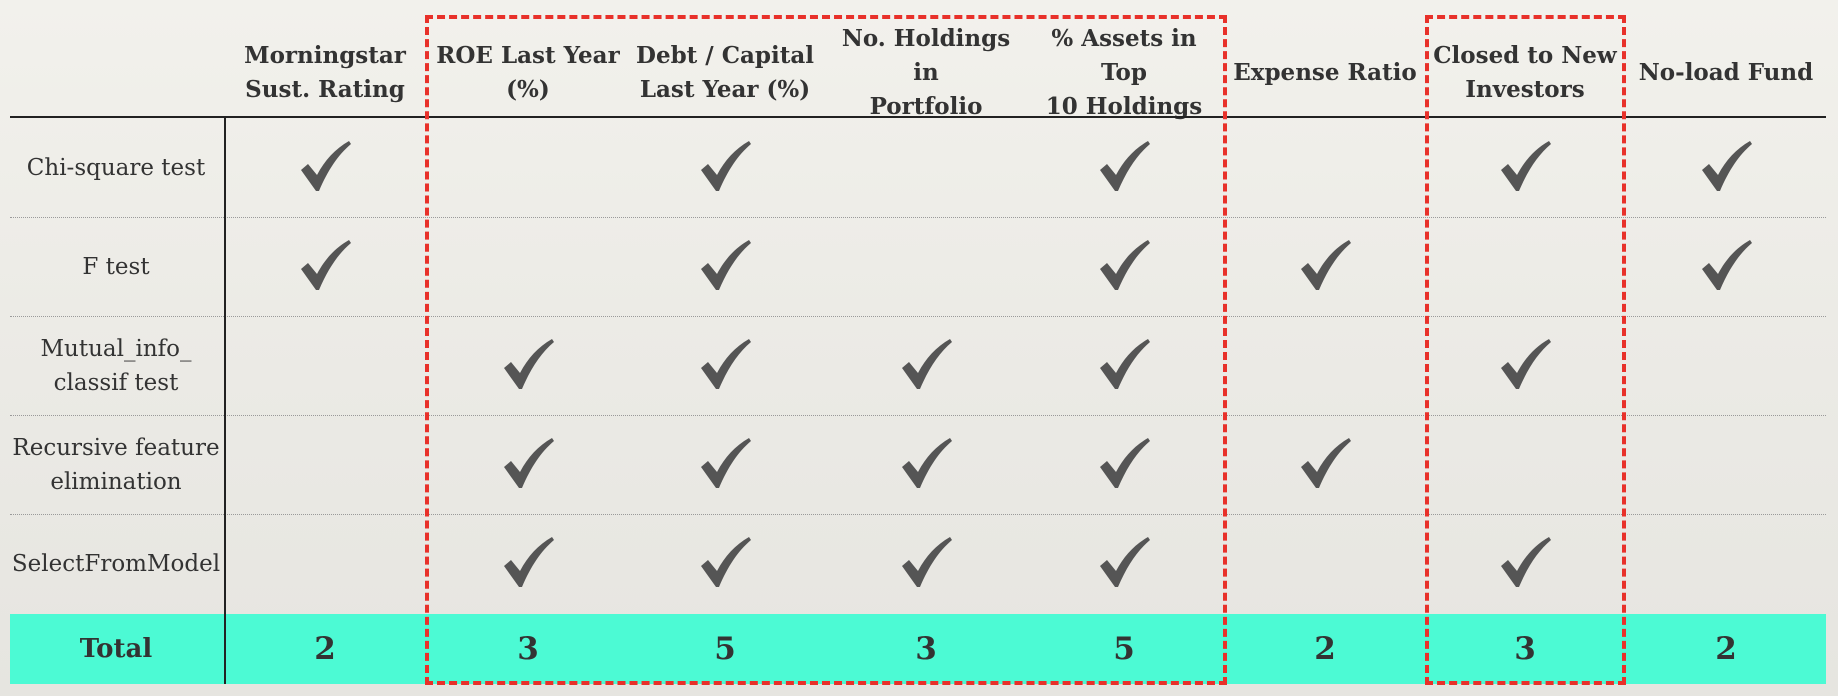  I want to click on column-header-morningstar-rating: Morningstar Sust. Rating, so click(325, 72).